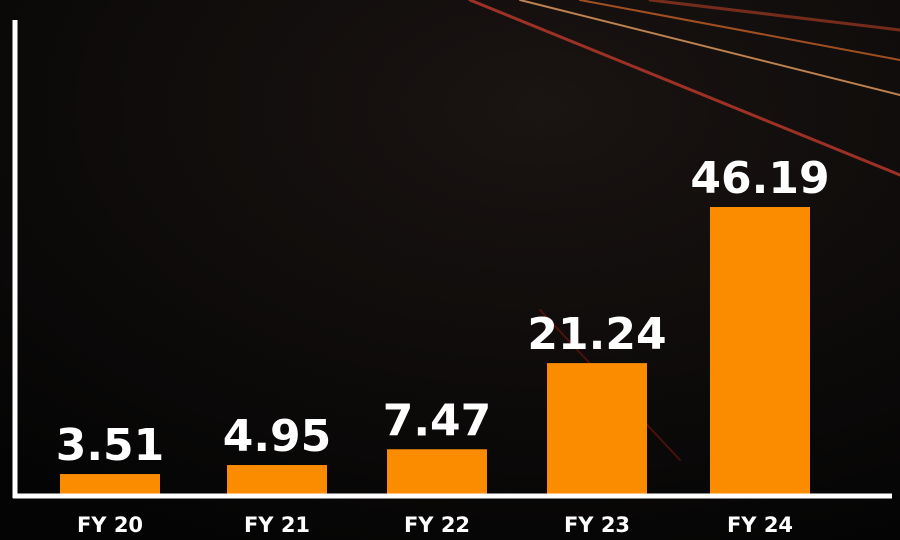 This screenshot has width=900, height=540. What do you see at coordinates (596, 334) in the screenshot?
I see `value-label: 21.24` at bounding box center [596, 334].